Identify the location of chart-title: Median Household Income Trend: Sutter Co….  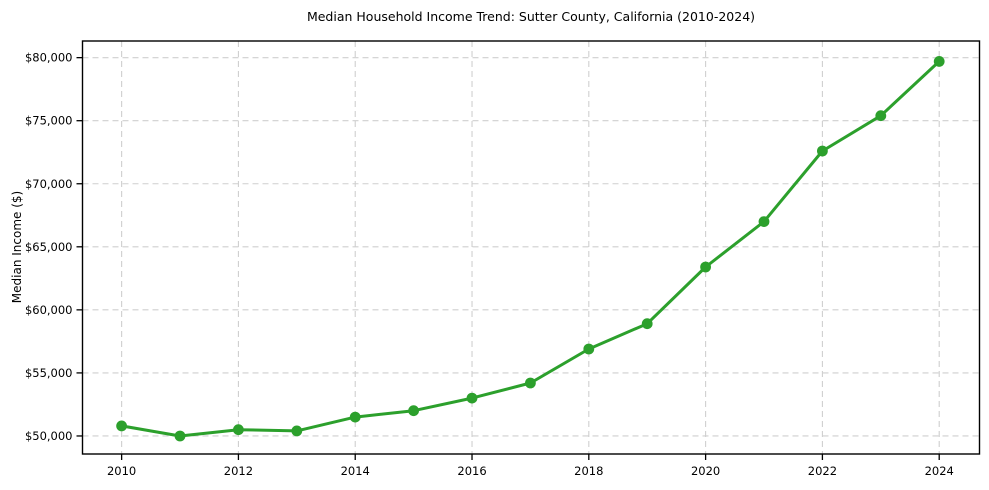
(531, 16).